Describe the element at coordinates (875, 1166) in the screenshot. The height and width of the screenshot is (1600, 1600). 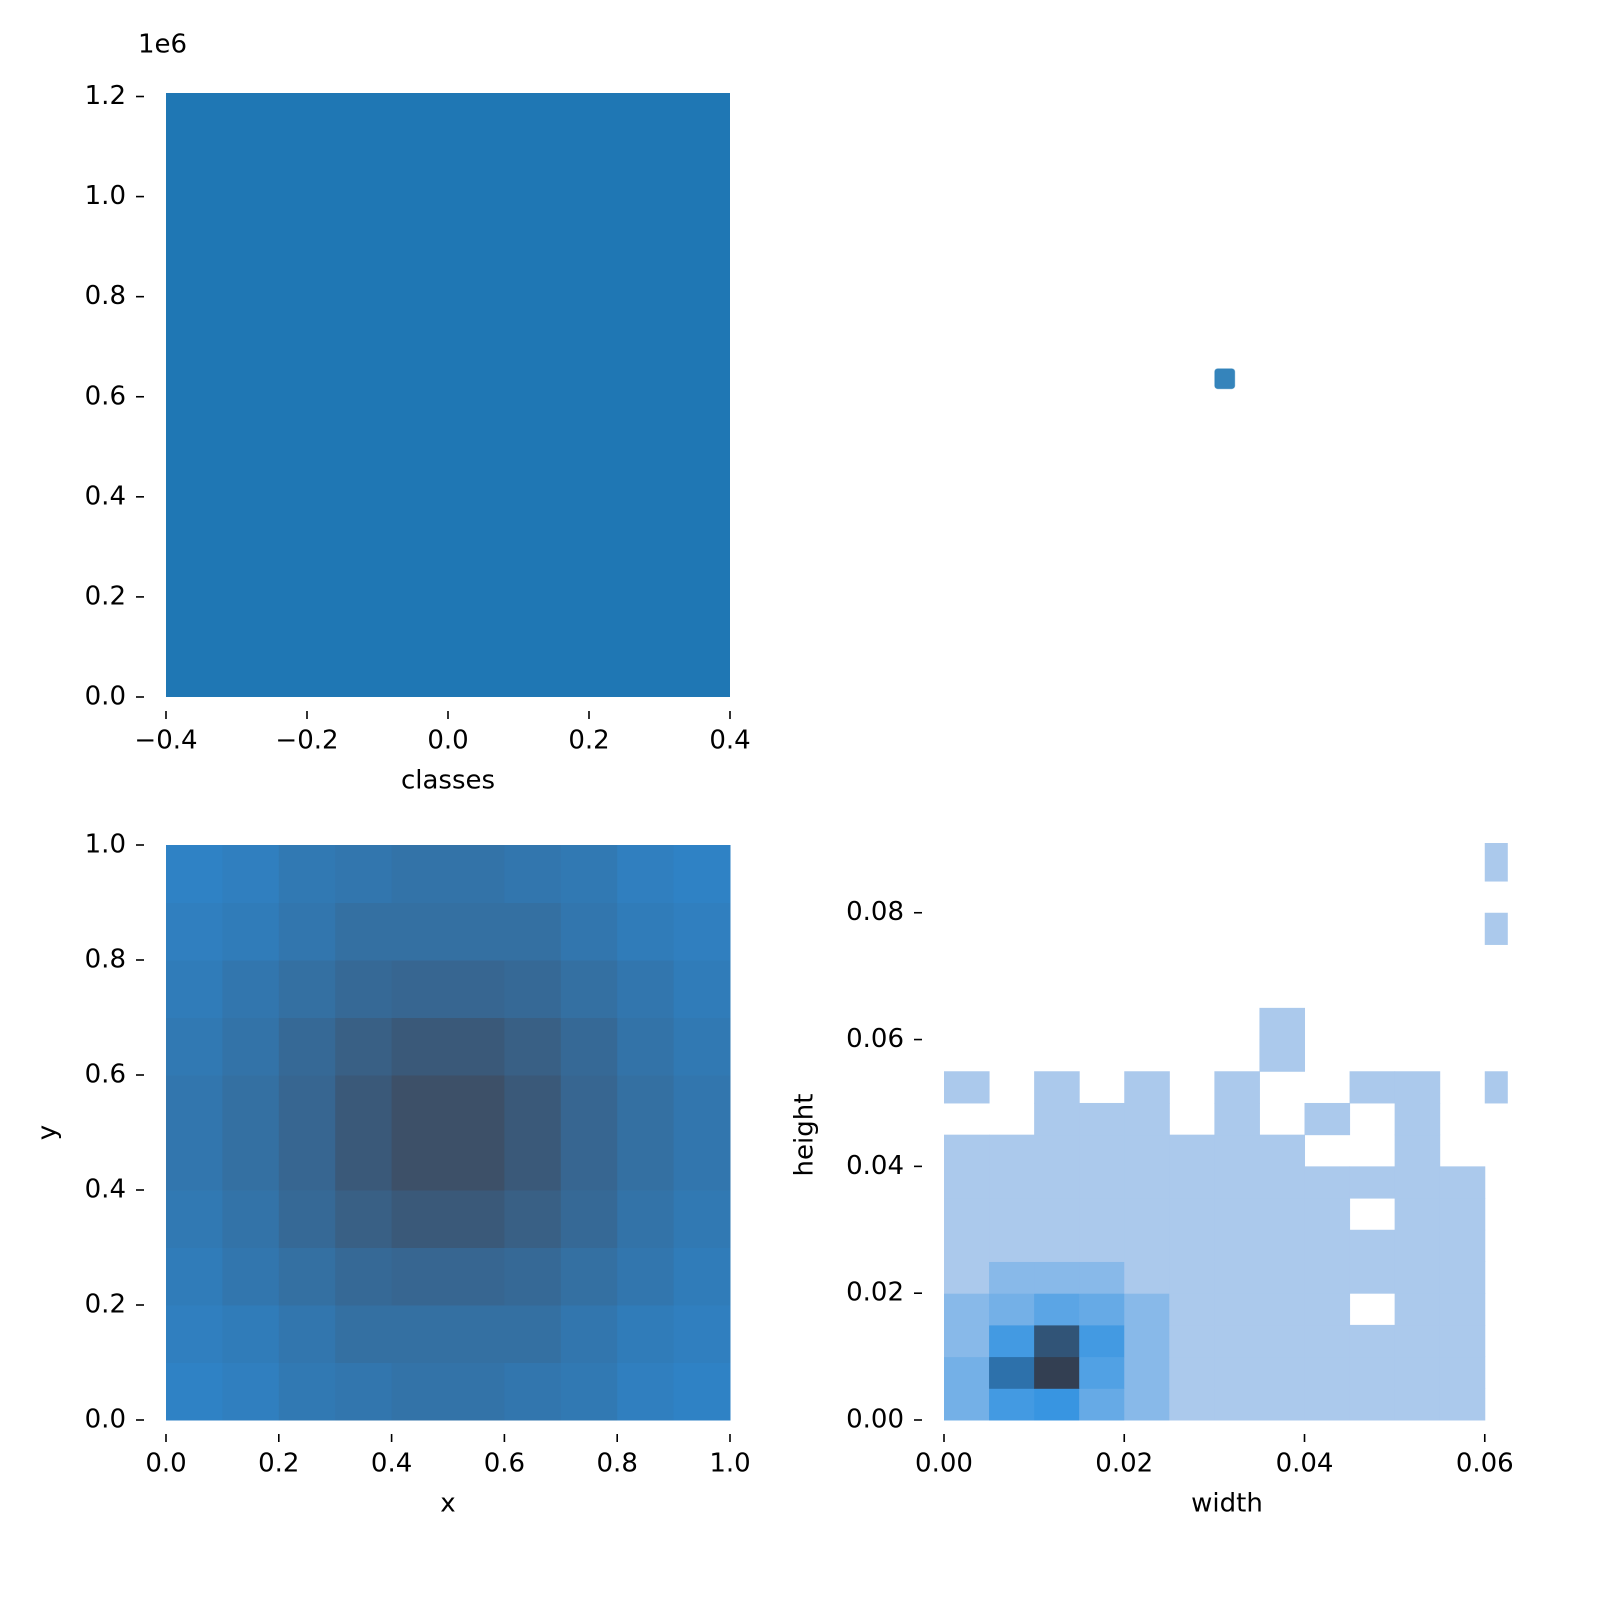
I see `y-tick-label: 0.04` at that location.